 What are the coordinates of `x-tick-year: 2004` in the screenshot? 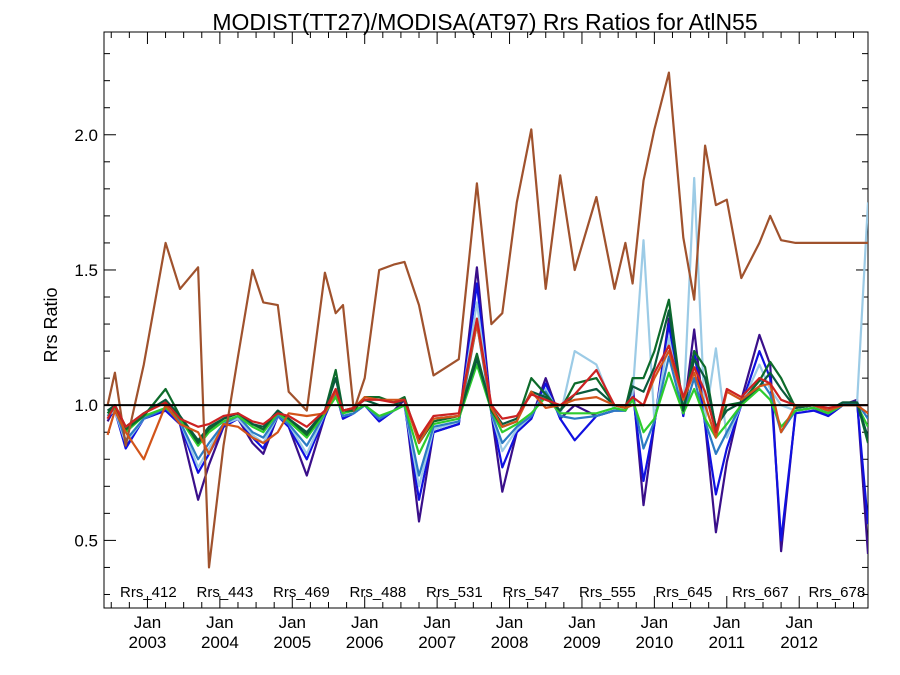 It's located at (220, 642).